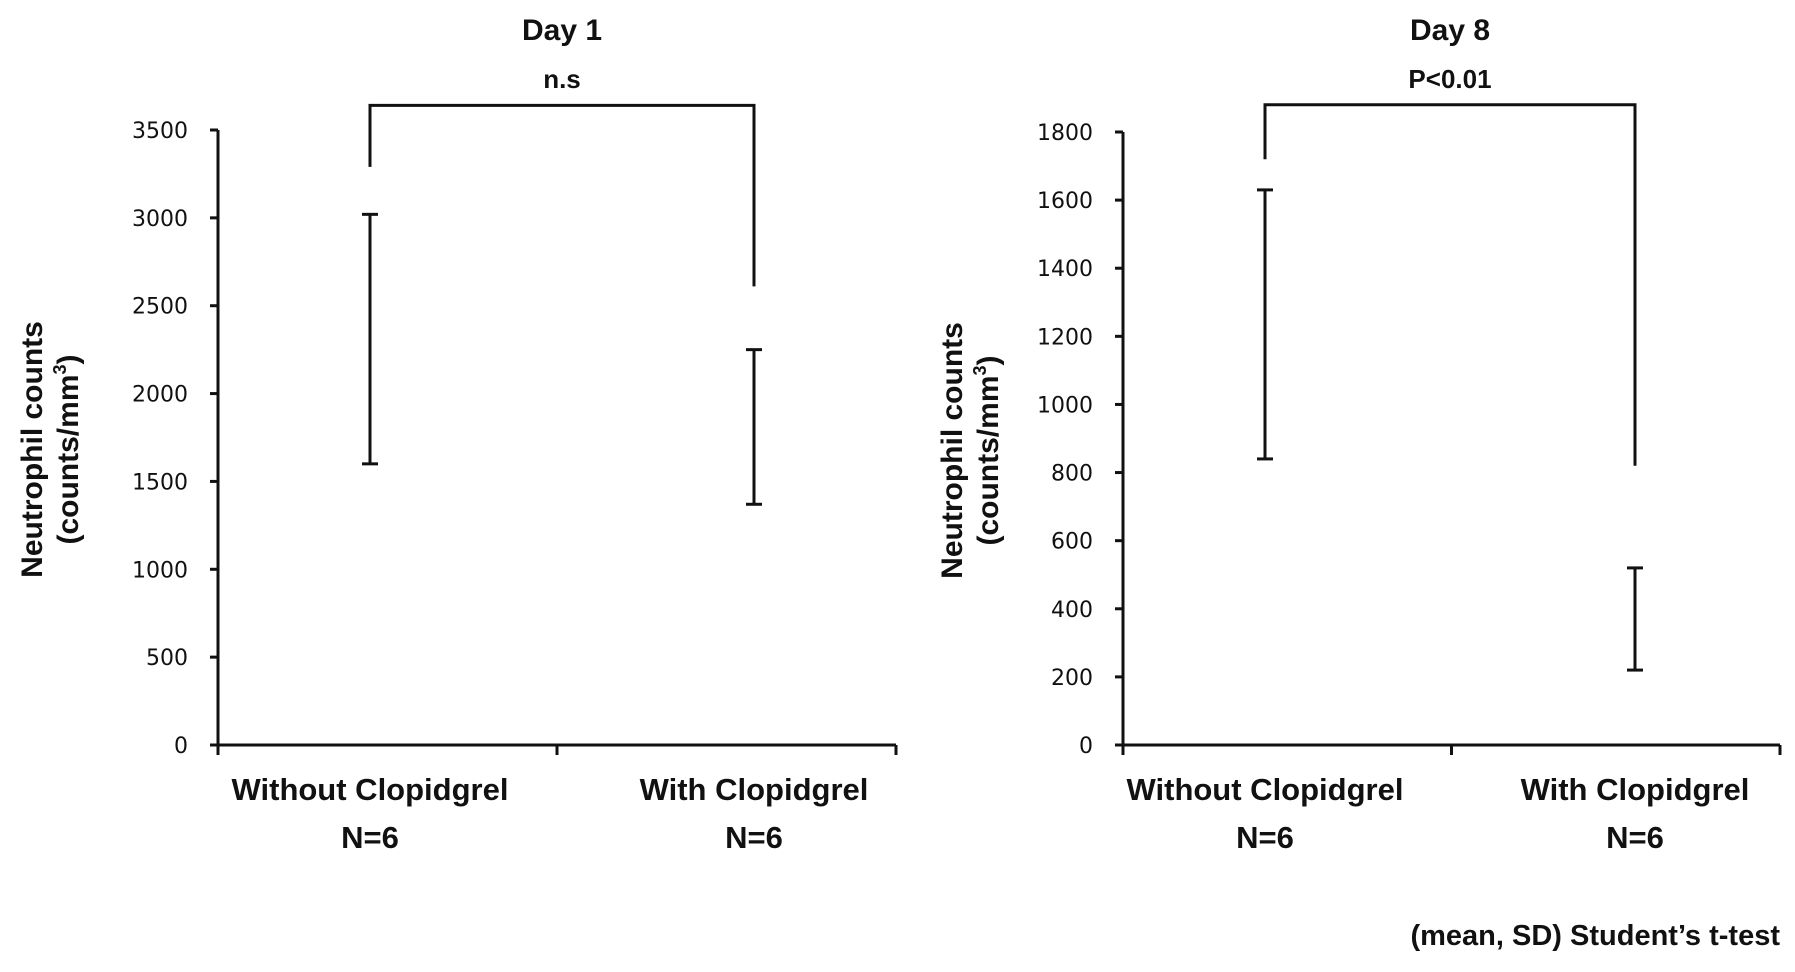 Image resolution: width=1795 pixels, height=972 pixels. I want to click on y-tick-label: 600, so click(1072, 542).